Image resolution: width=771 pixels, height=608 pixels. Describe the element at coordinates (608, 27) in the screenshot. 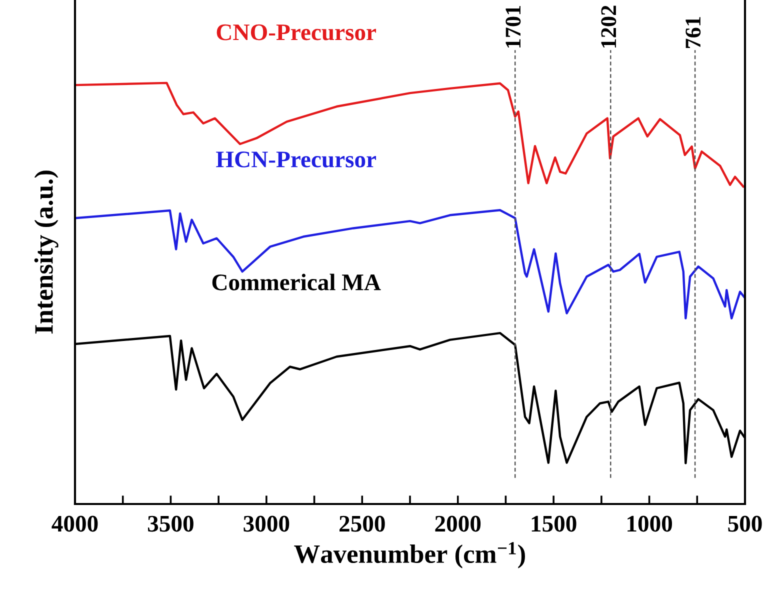

I see `ref-line-label: 1202` at that location.